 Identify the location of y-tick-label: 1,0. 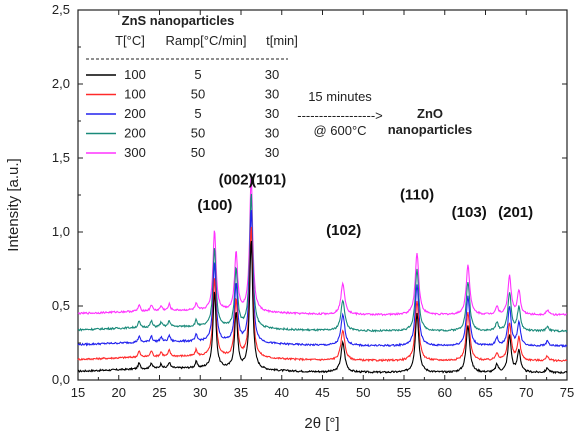
(61, 231).